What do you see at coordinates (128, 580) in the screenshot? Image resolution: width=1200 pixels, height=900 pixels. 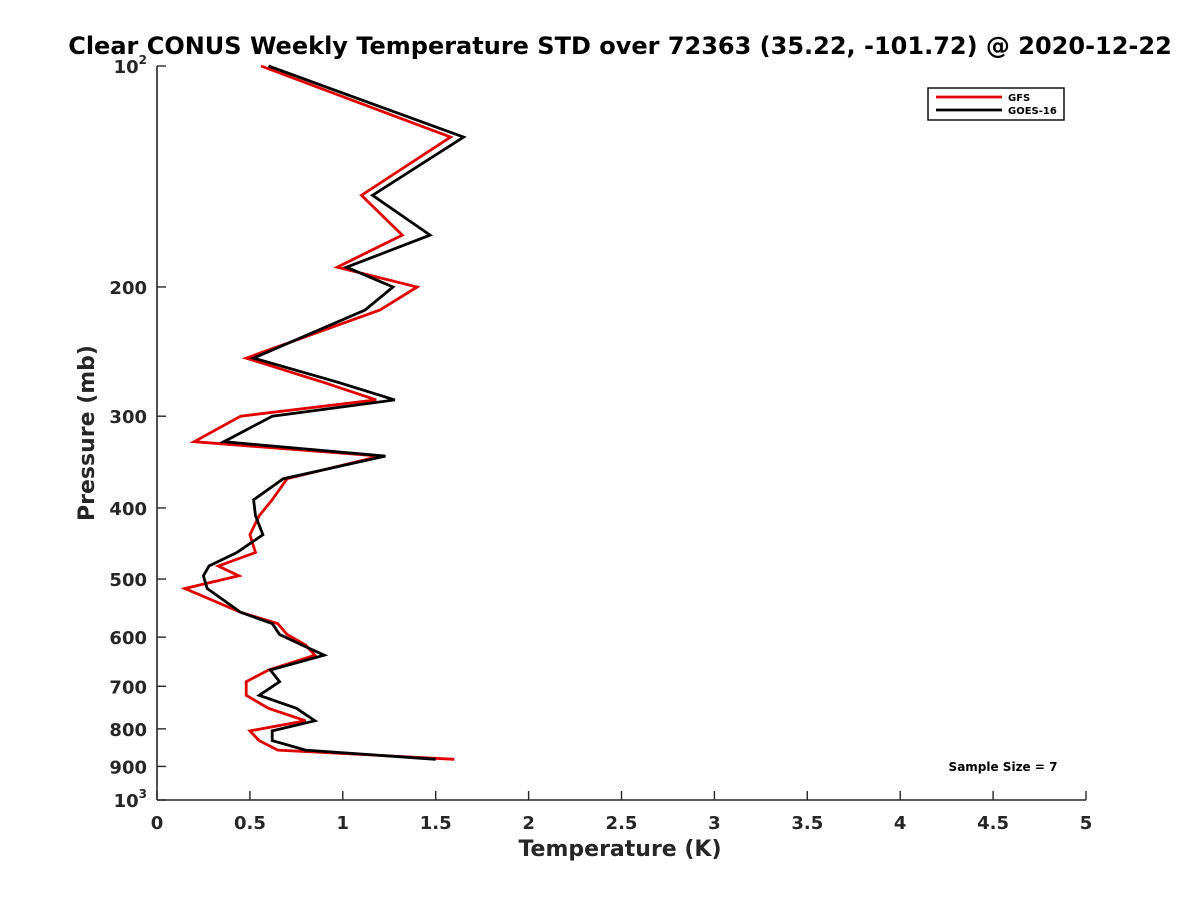 I see `y-tick-label: 500` at bounding box center [128, 580].